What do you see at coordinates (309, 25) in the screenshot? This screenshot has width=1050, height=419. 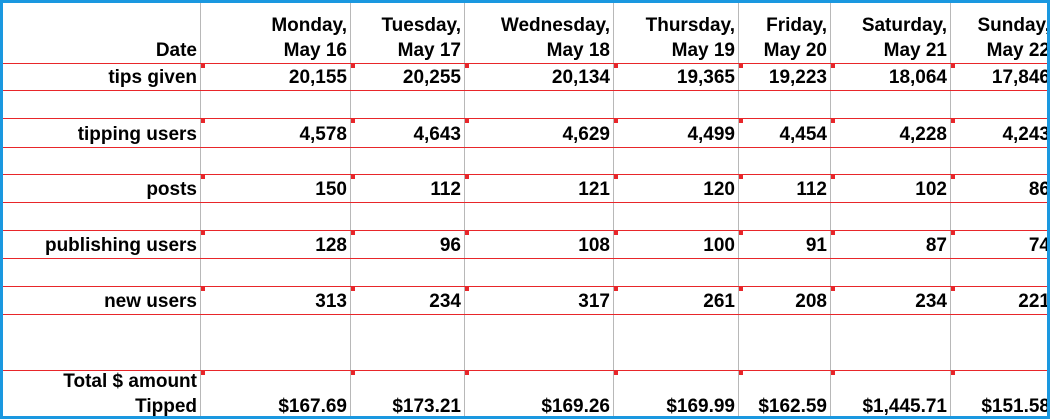 I see `cell-text: Monday,` at bounding box center [309, 25].